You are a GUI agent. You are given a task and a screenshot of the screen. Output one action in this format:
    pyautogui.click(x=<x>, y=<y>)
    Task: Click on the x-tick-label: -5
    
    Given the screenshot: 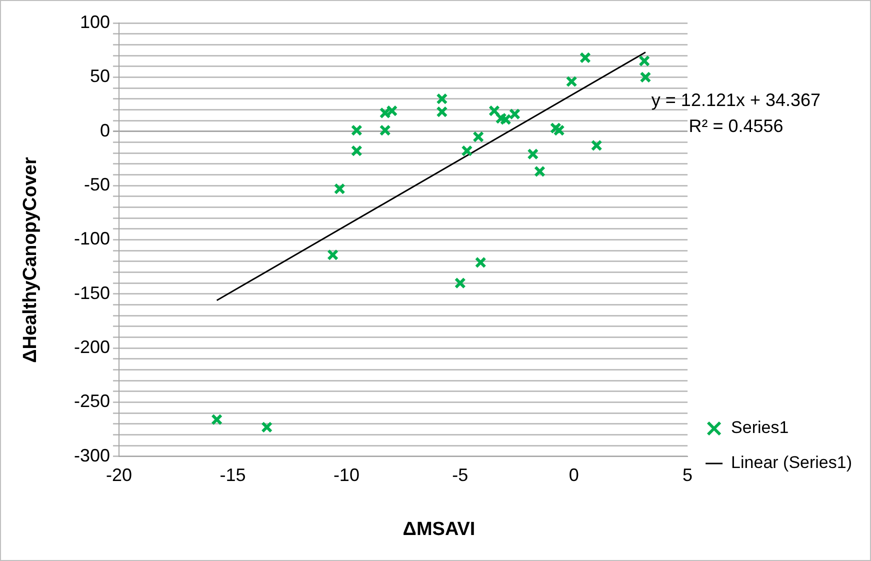 What is the action you would take?
    pyautogui.click(x=460, y=475)
    